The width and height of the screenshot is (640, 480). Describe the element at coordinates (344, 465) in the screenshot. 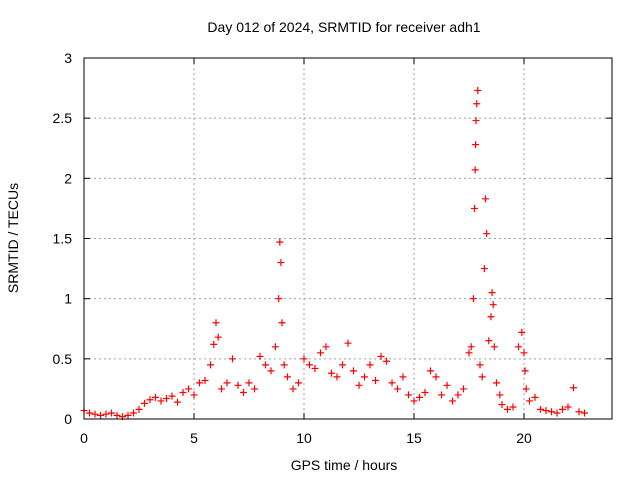

I see `x-axis-label: GPS time / hours` at that location.